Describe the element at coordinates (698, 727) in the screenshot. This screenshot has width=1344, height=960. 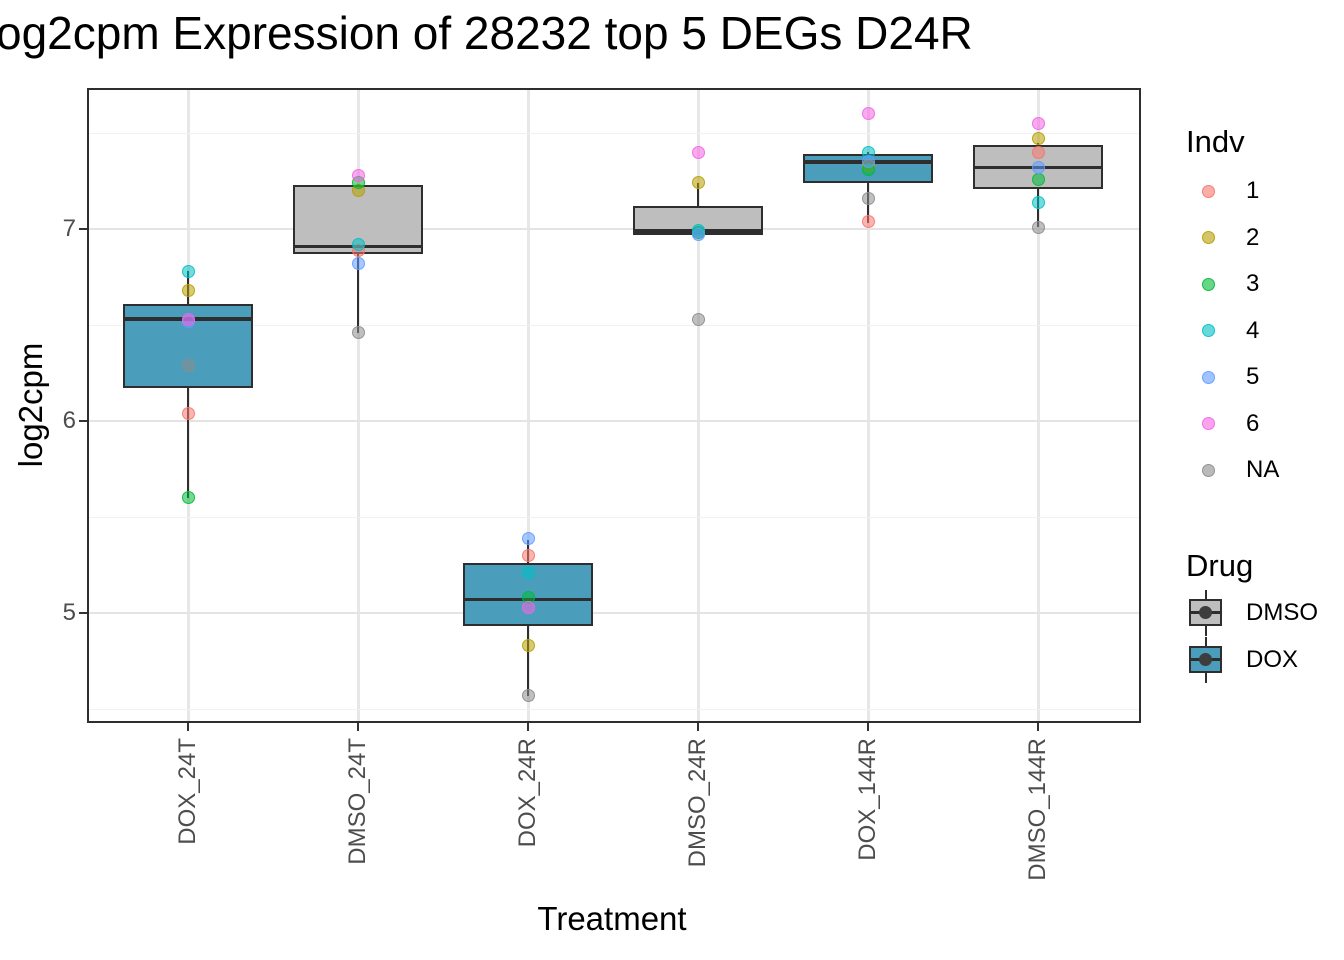
I see `x-tick-mark-DMSO_24R` at that location.